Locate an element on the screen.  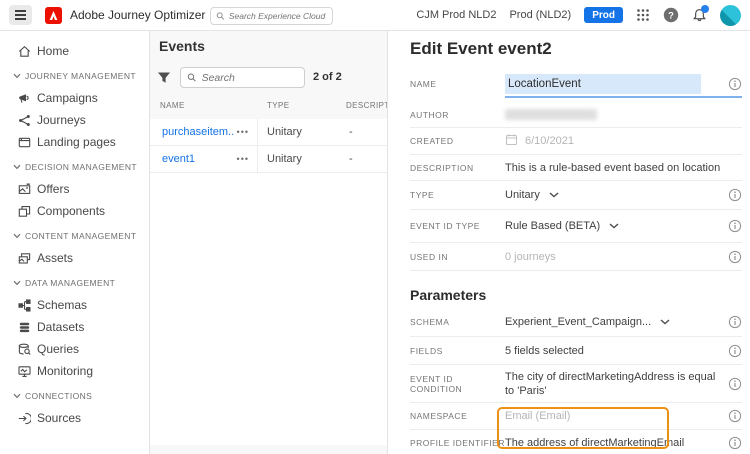
event-description: - is located at coordinates (351, 159).